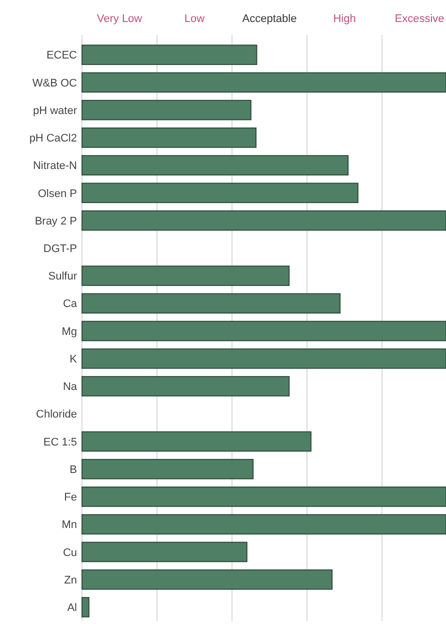  I want to click on y-tick-label: EC 1:5, so click(60, 442).